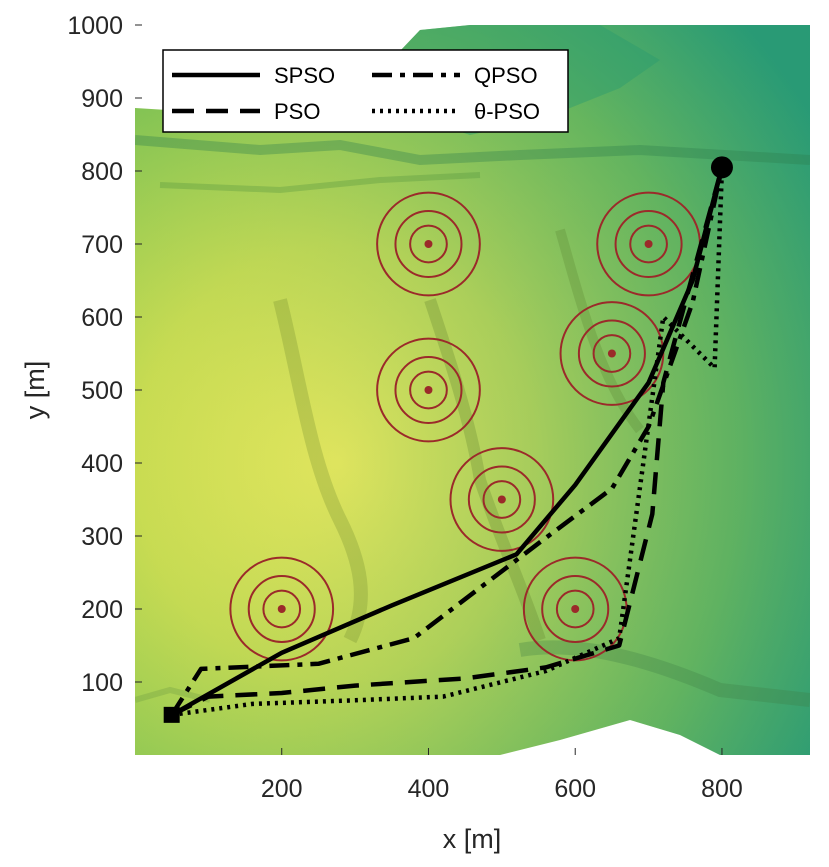 This screenshot has width=829, height=867. I want to click on x-tick-label: 800, so click(722, 789).